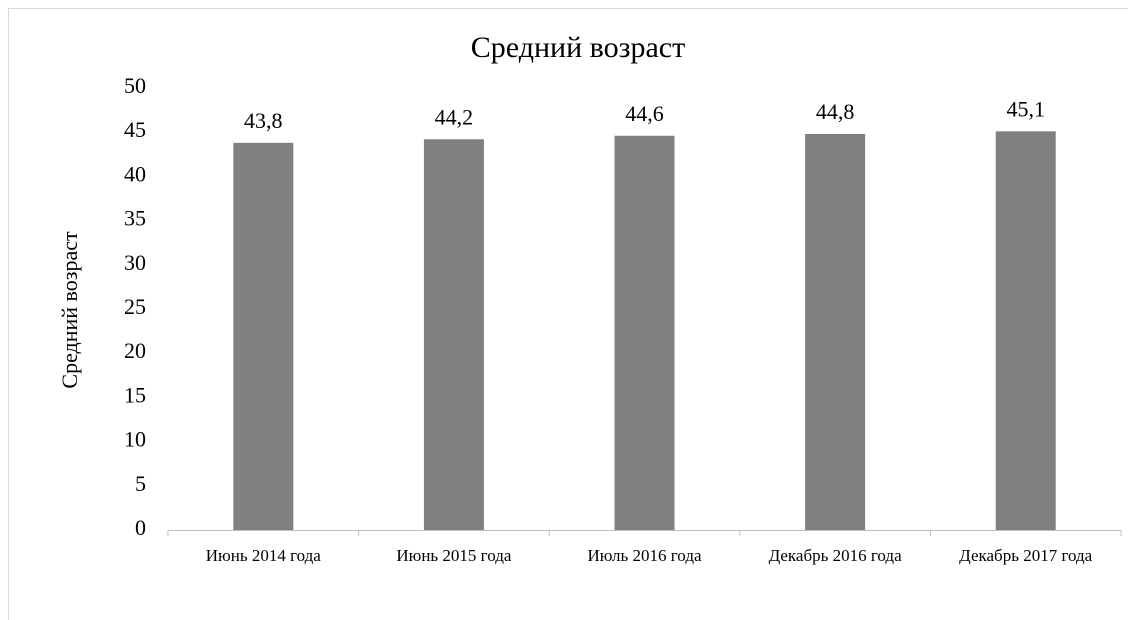 The height and width of the screenshot is (620, 1128). Describe the element at coordinates (135, 85) in the screenshot. I see `y-tick-label: 50` at that location.